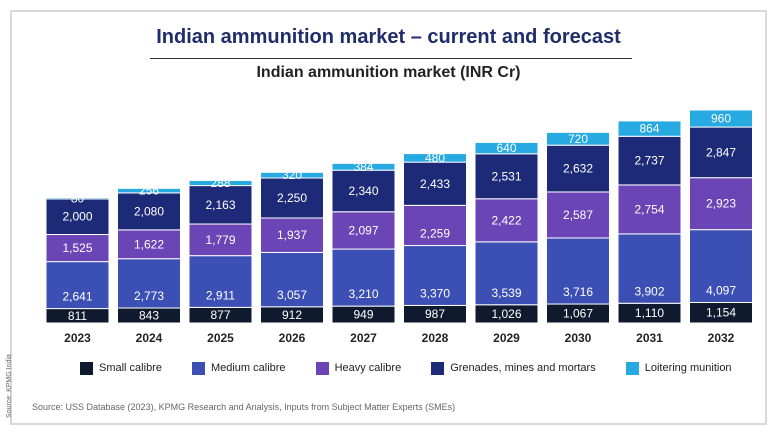  Describe the element at coordinates (506, 314) in the screenshot. I see `value-label: 1,026` at that location.